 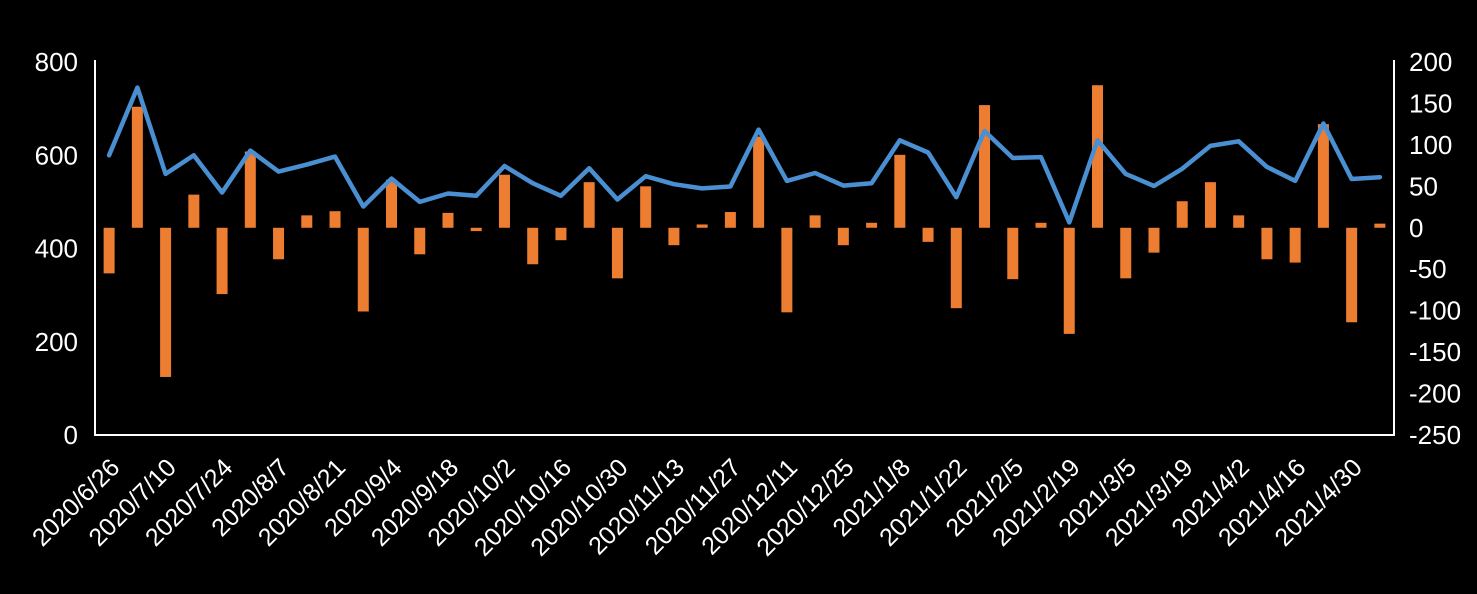 I want to click on right-axis-tick: -150, so click(x=1435, y=352).